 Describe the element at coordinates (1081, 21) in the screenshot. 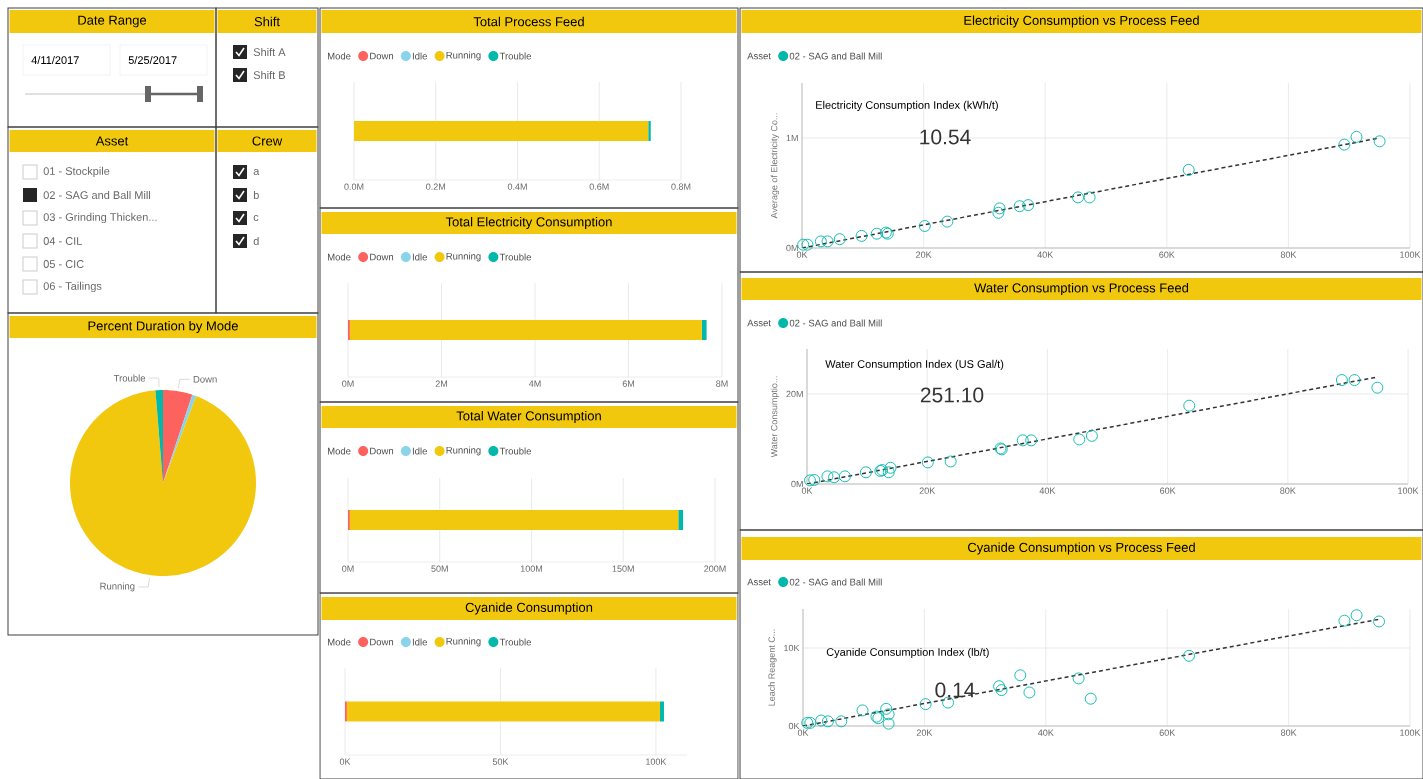

I see `chart-title: Electricity Consumption vs Process Feed` at that location.